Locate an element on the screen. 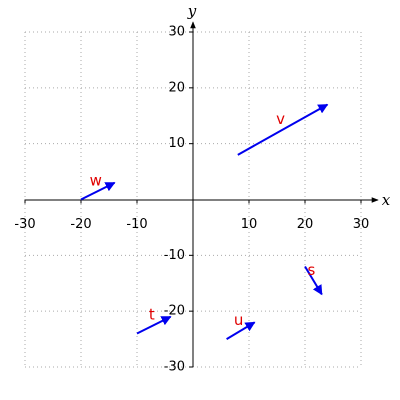 Image resolution: width=400 pixels, height=400 pixels. vector-label: u is located at coordinates (239, 320).